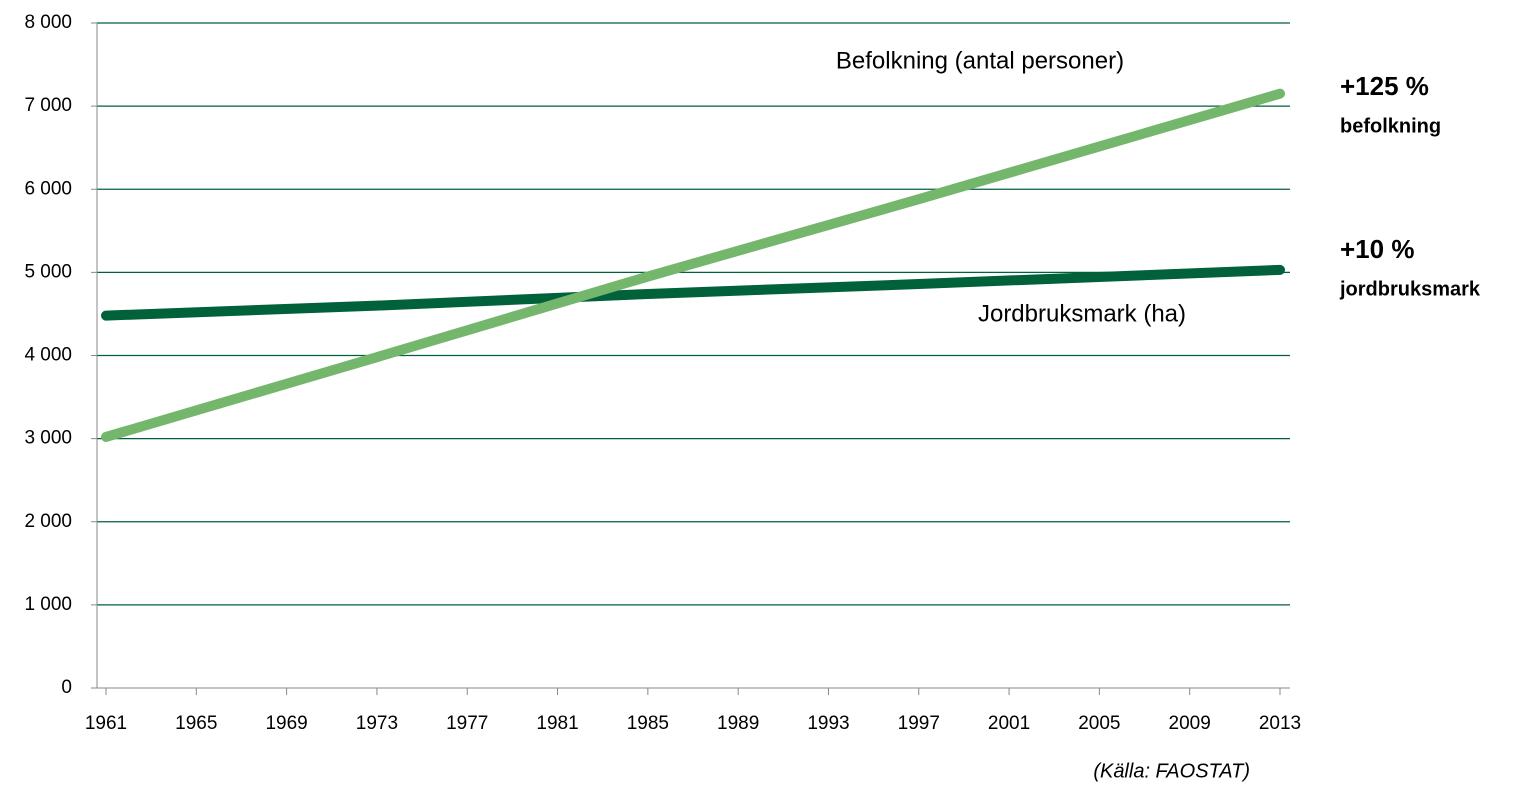 The height and width of the screenshot is (785, 1527). Describe the element at coordinates (48, 438) in the screenshot. I see `y-tick-label: 3 000` at that location.